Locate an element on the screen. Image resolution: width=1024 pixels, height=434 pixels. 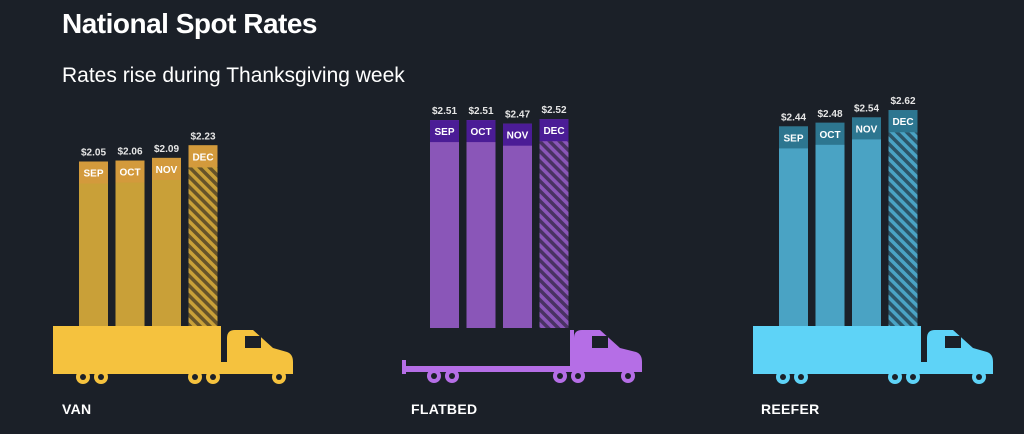
bar-flatbed-oct is located at coordinates (481, 224).